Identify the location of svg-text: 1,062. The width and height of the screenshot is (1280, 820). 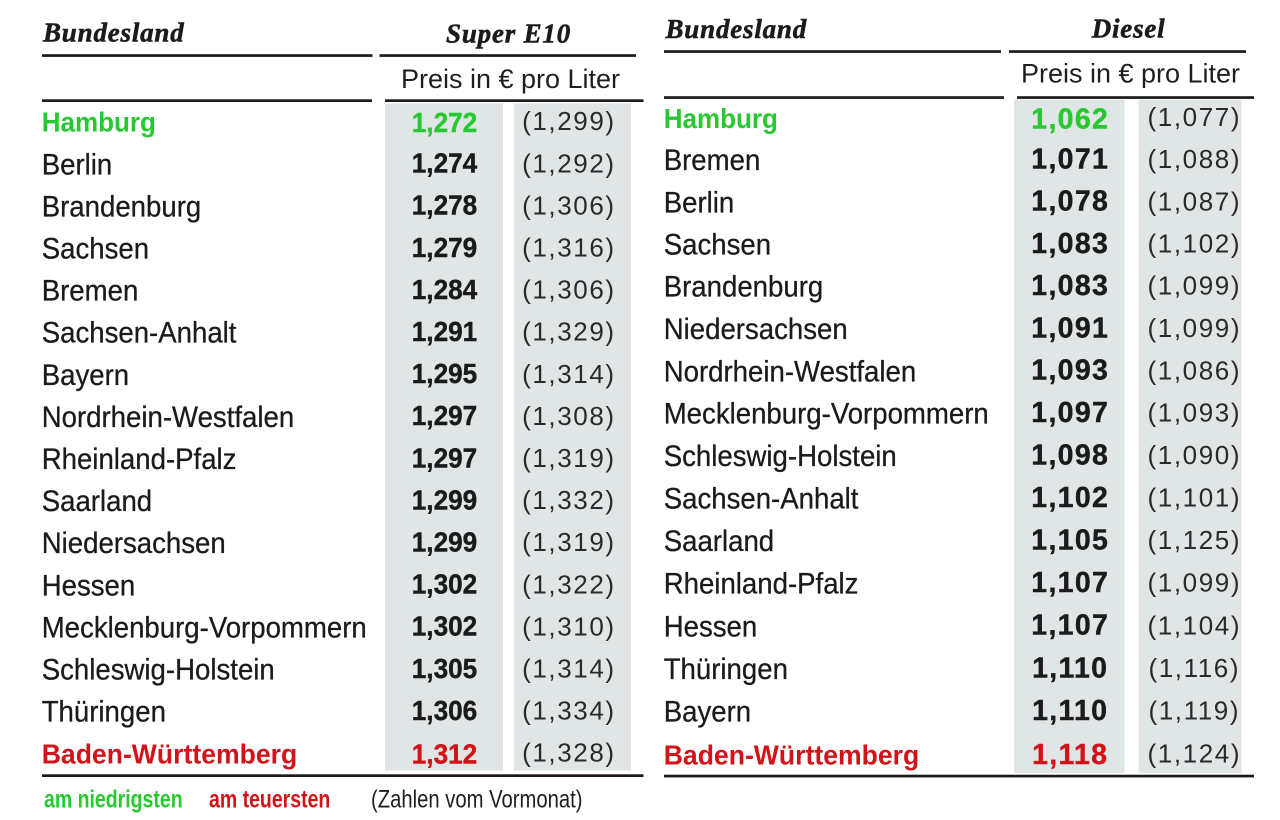
(1070, 119).